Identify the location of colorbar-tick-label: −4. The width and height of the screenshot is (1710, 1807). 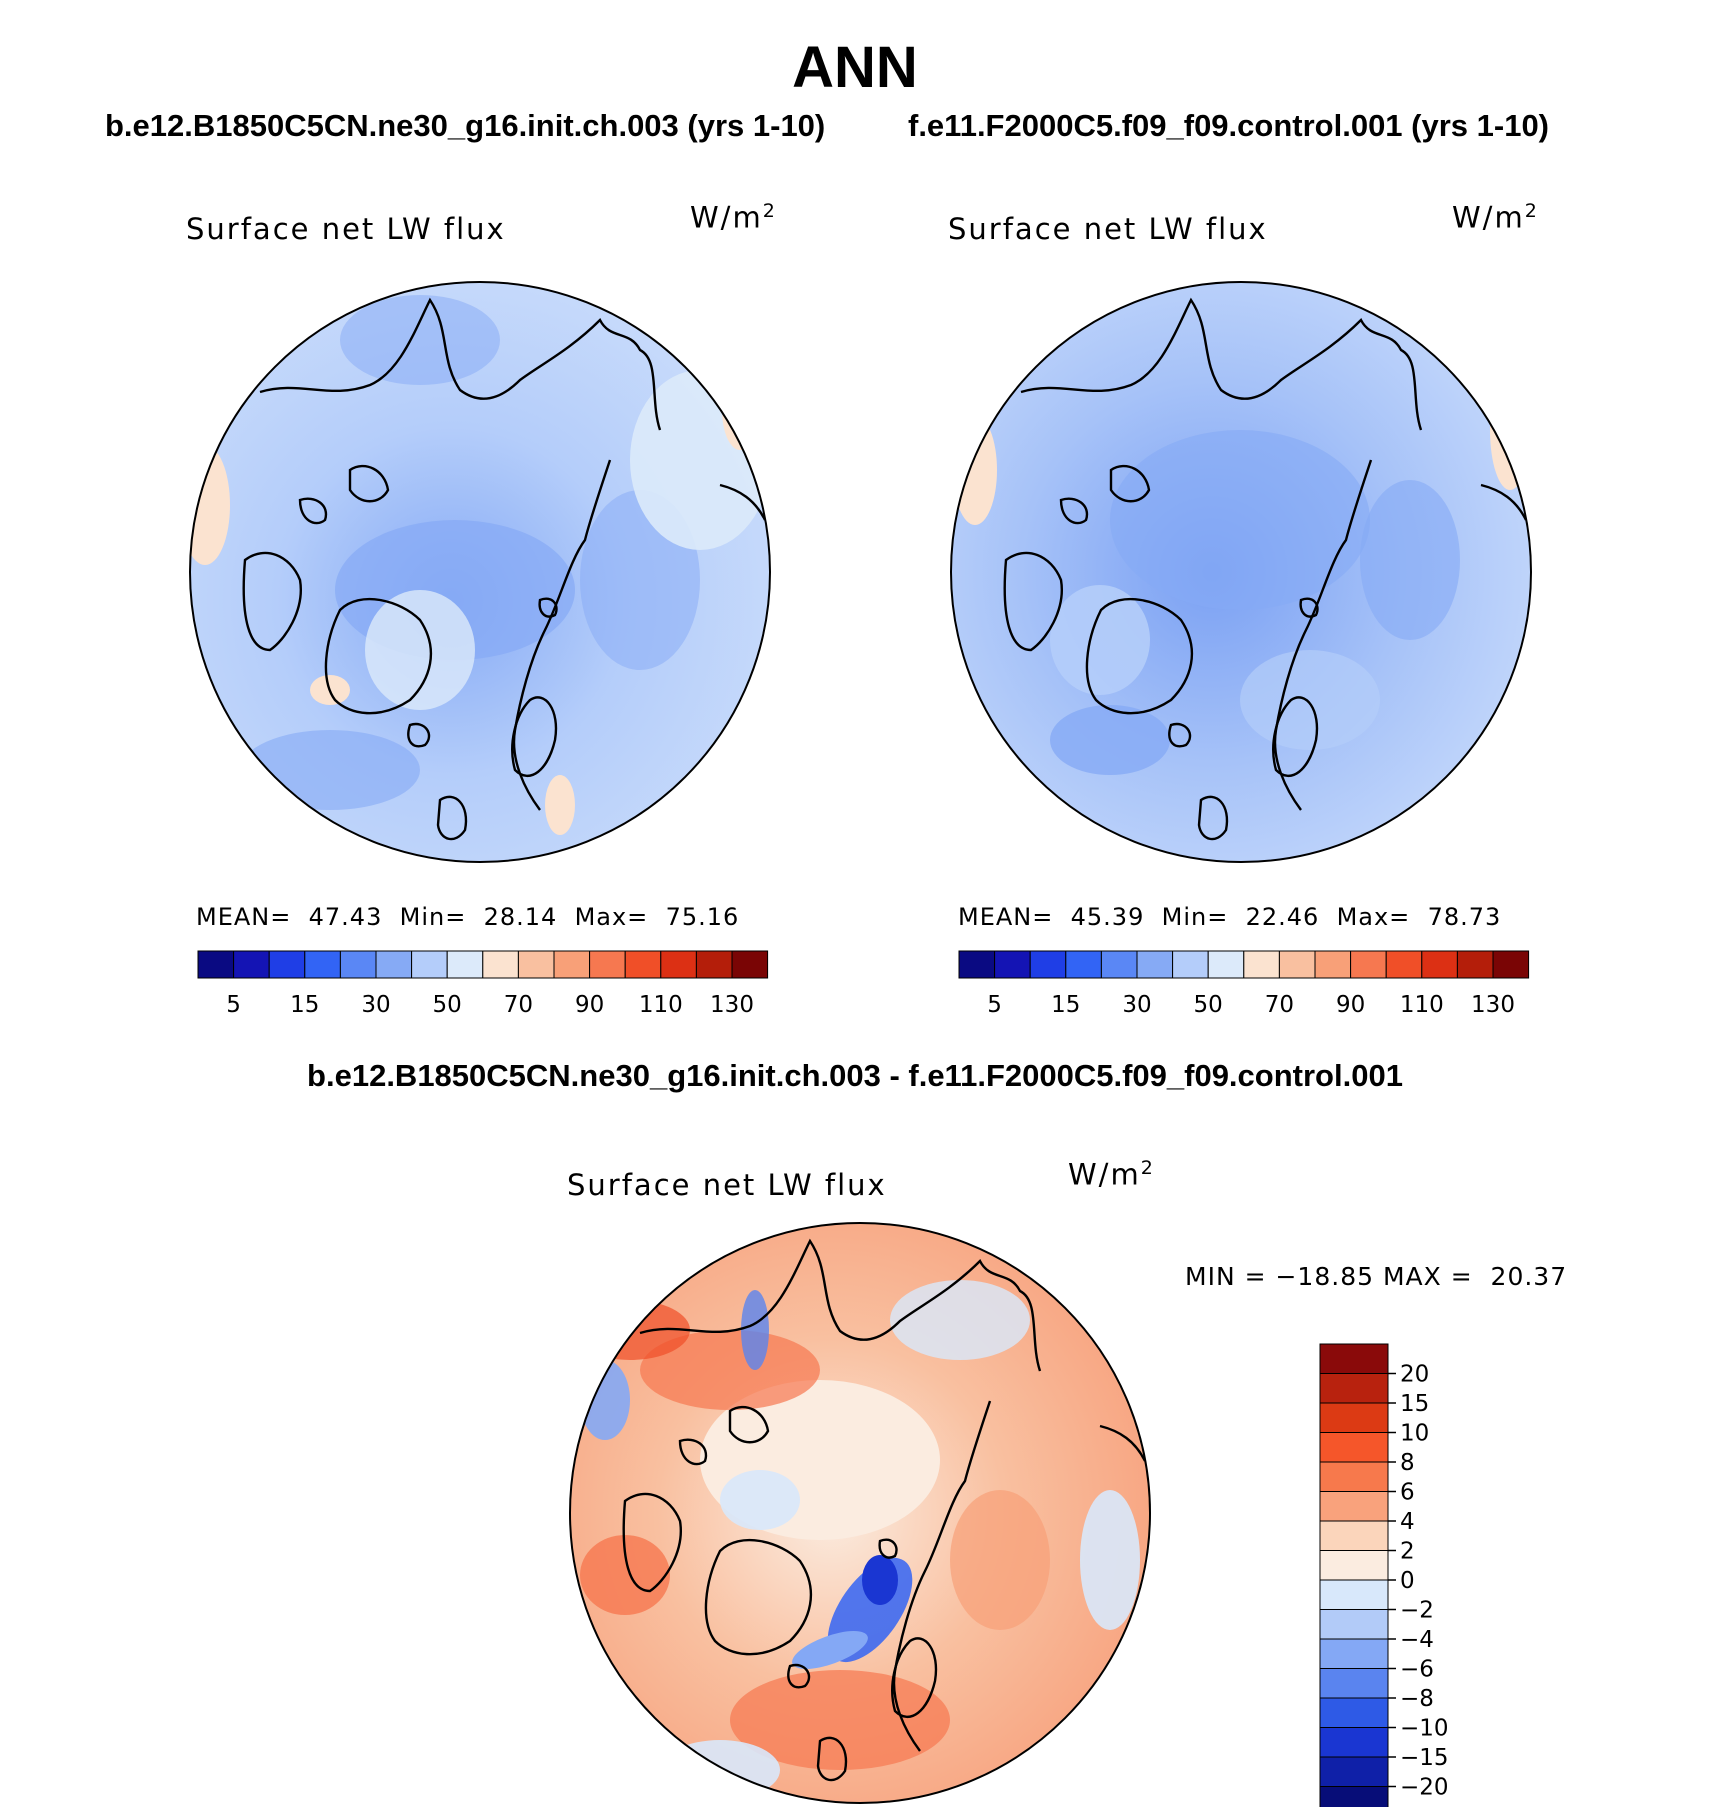
(1417, 1640).